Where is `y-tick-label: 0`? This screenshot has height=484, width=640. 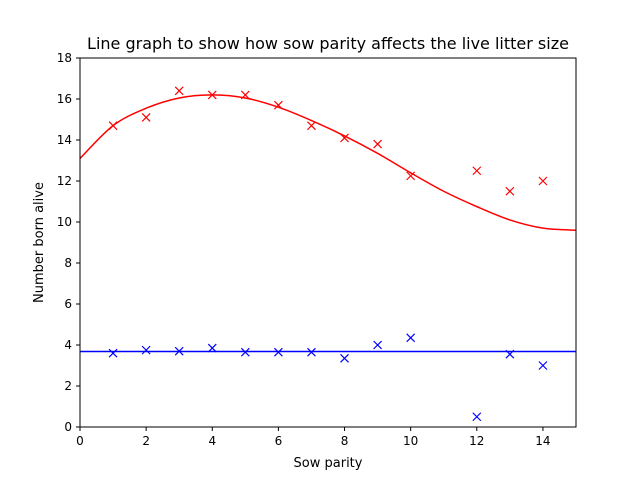
y-tick-label: 0 is located at coordinates (68, 427).